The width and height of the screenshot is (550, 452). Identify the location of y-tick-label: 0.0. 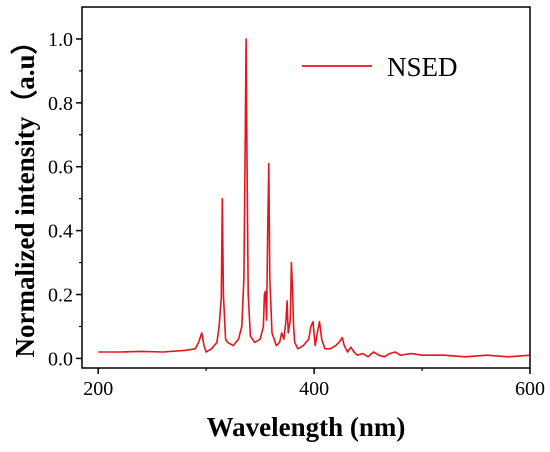
(60, 359).